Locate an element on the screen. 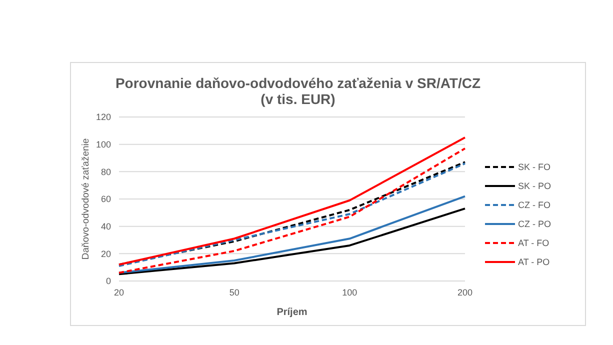 The width and height of the screenshot is (613, 345). chart-title: Porovnanie daňovo-odvodového zaťaženia v SR/AT/CZ (v tis. EUR) is located at coordinates (298, 91).